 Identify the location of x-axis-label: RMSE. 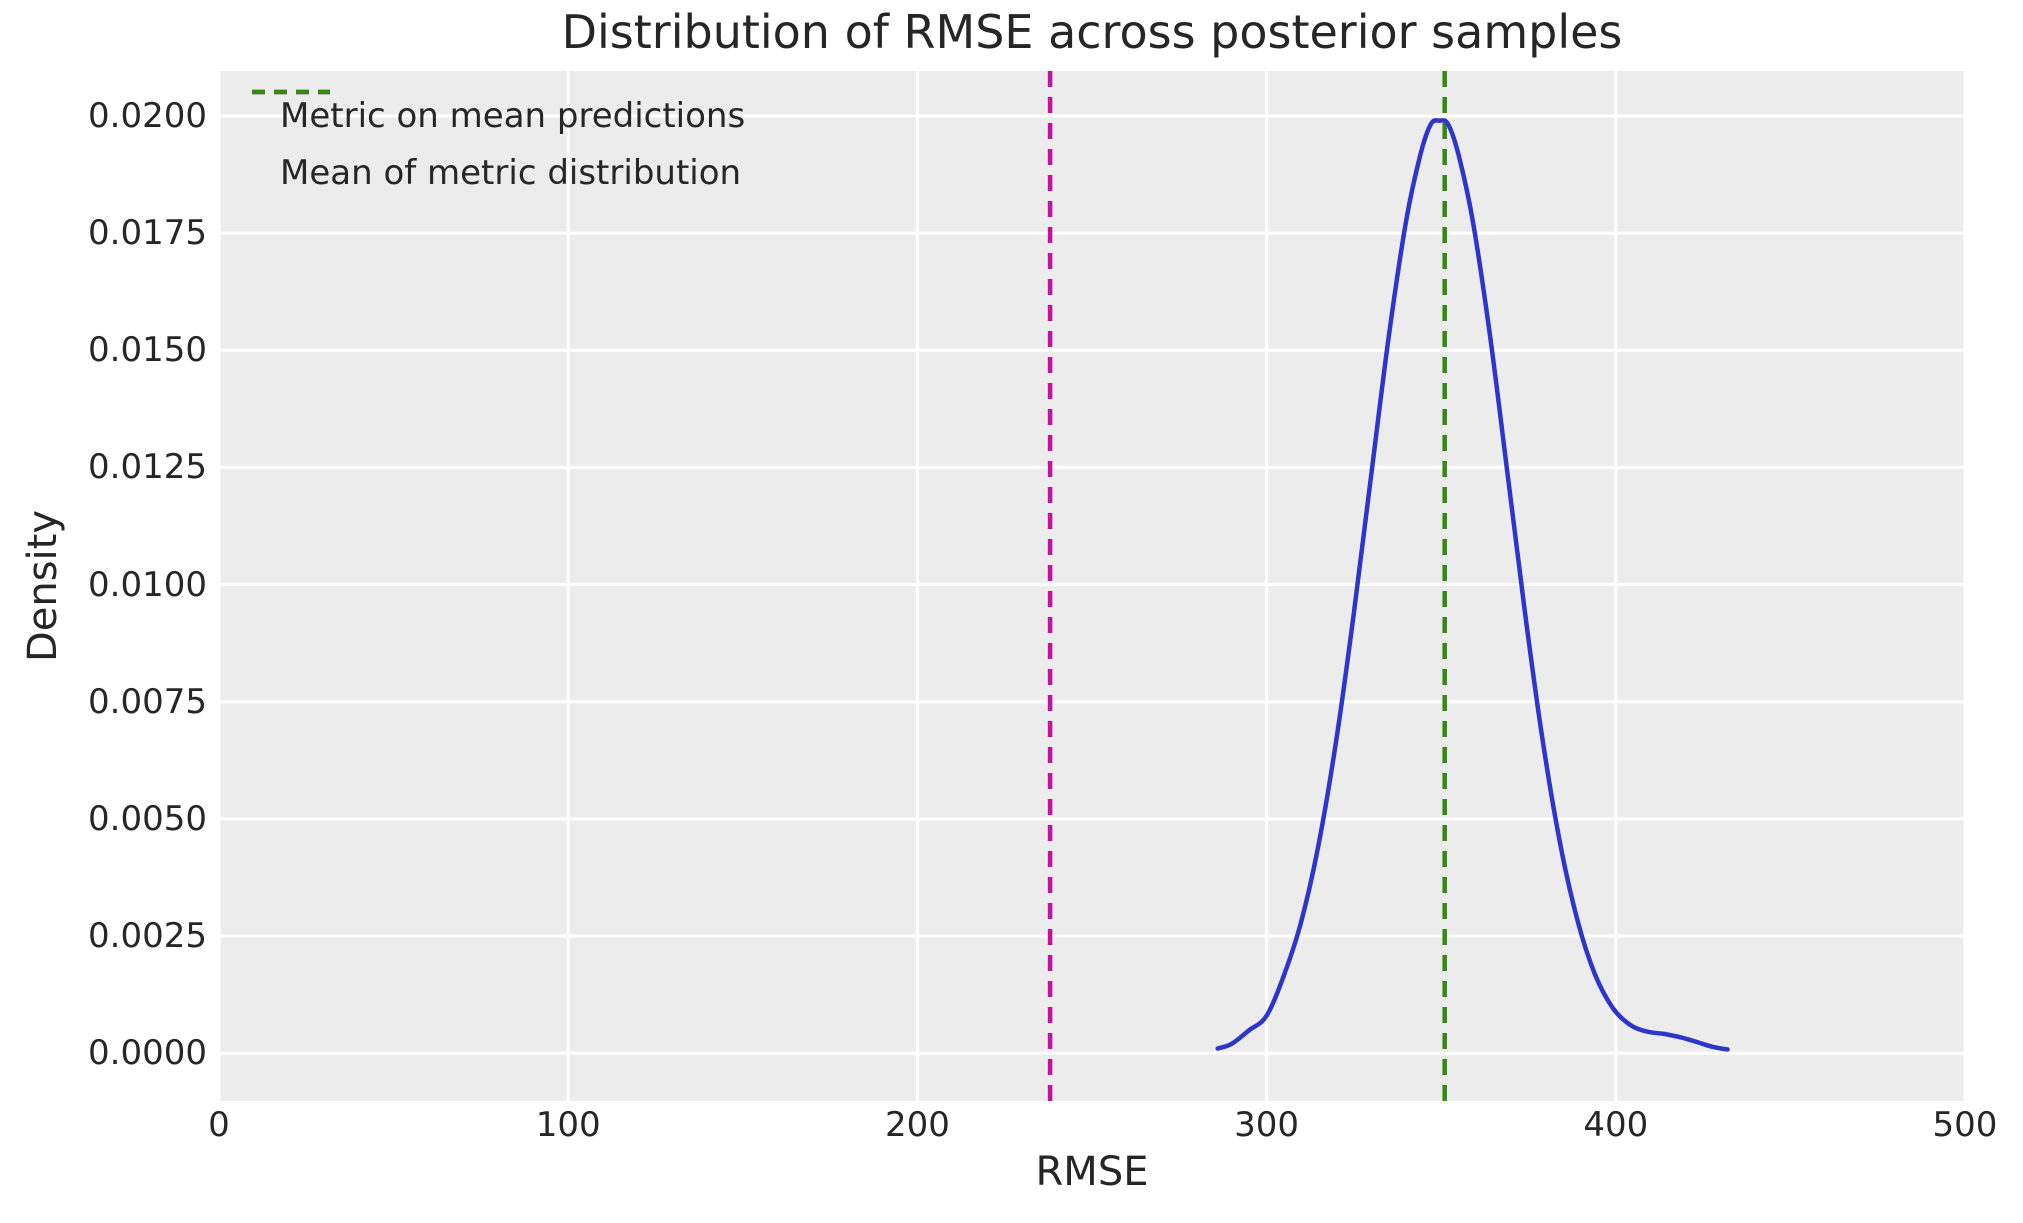
(1092, 1172).